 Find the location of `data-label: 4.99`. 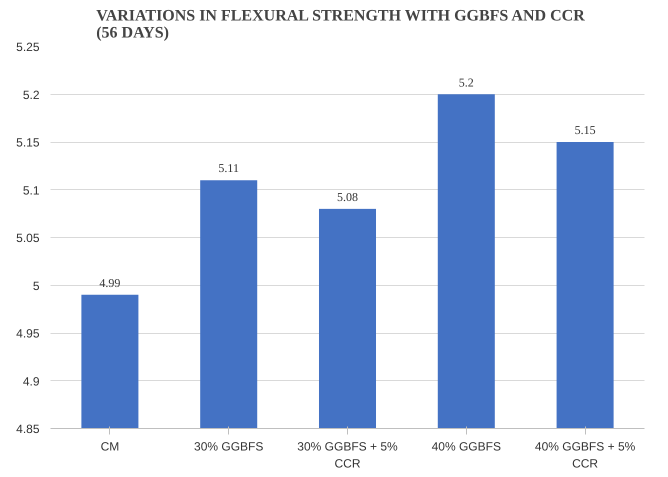

data-label: 4.99 is located at coordinates (109, 283).